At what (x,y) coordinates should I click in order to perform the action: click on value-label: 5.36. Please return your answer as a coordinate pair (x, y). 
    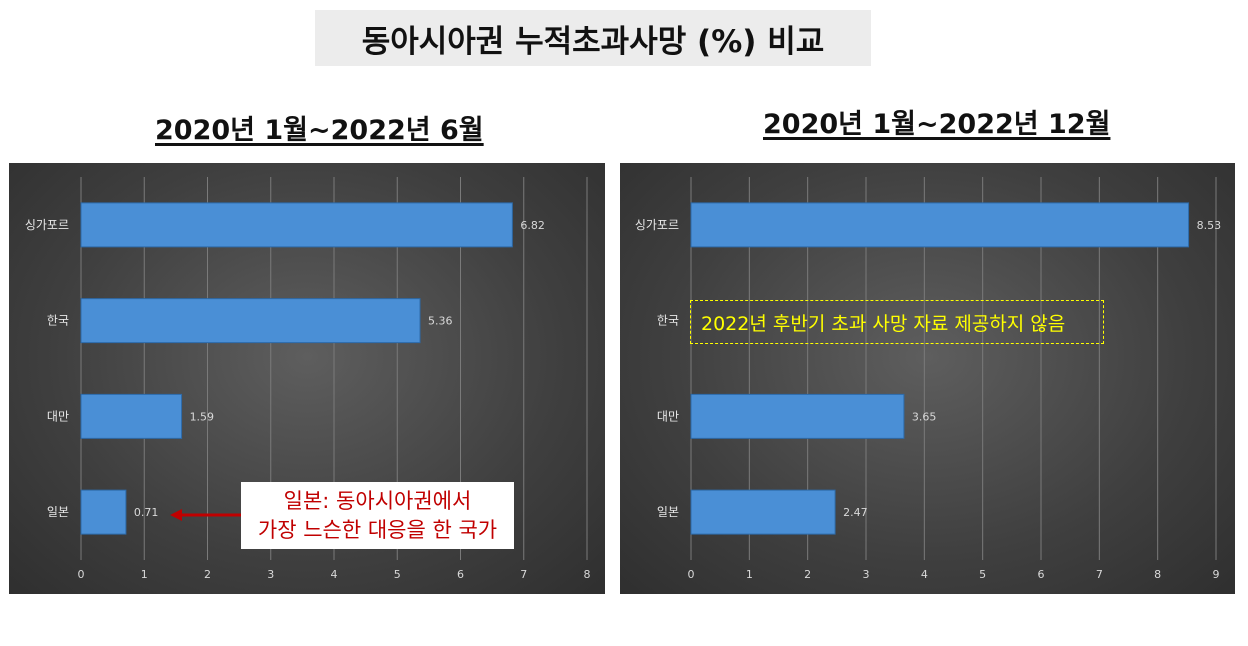
    Looking at the image, I should click on (440, 321).